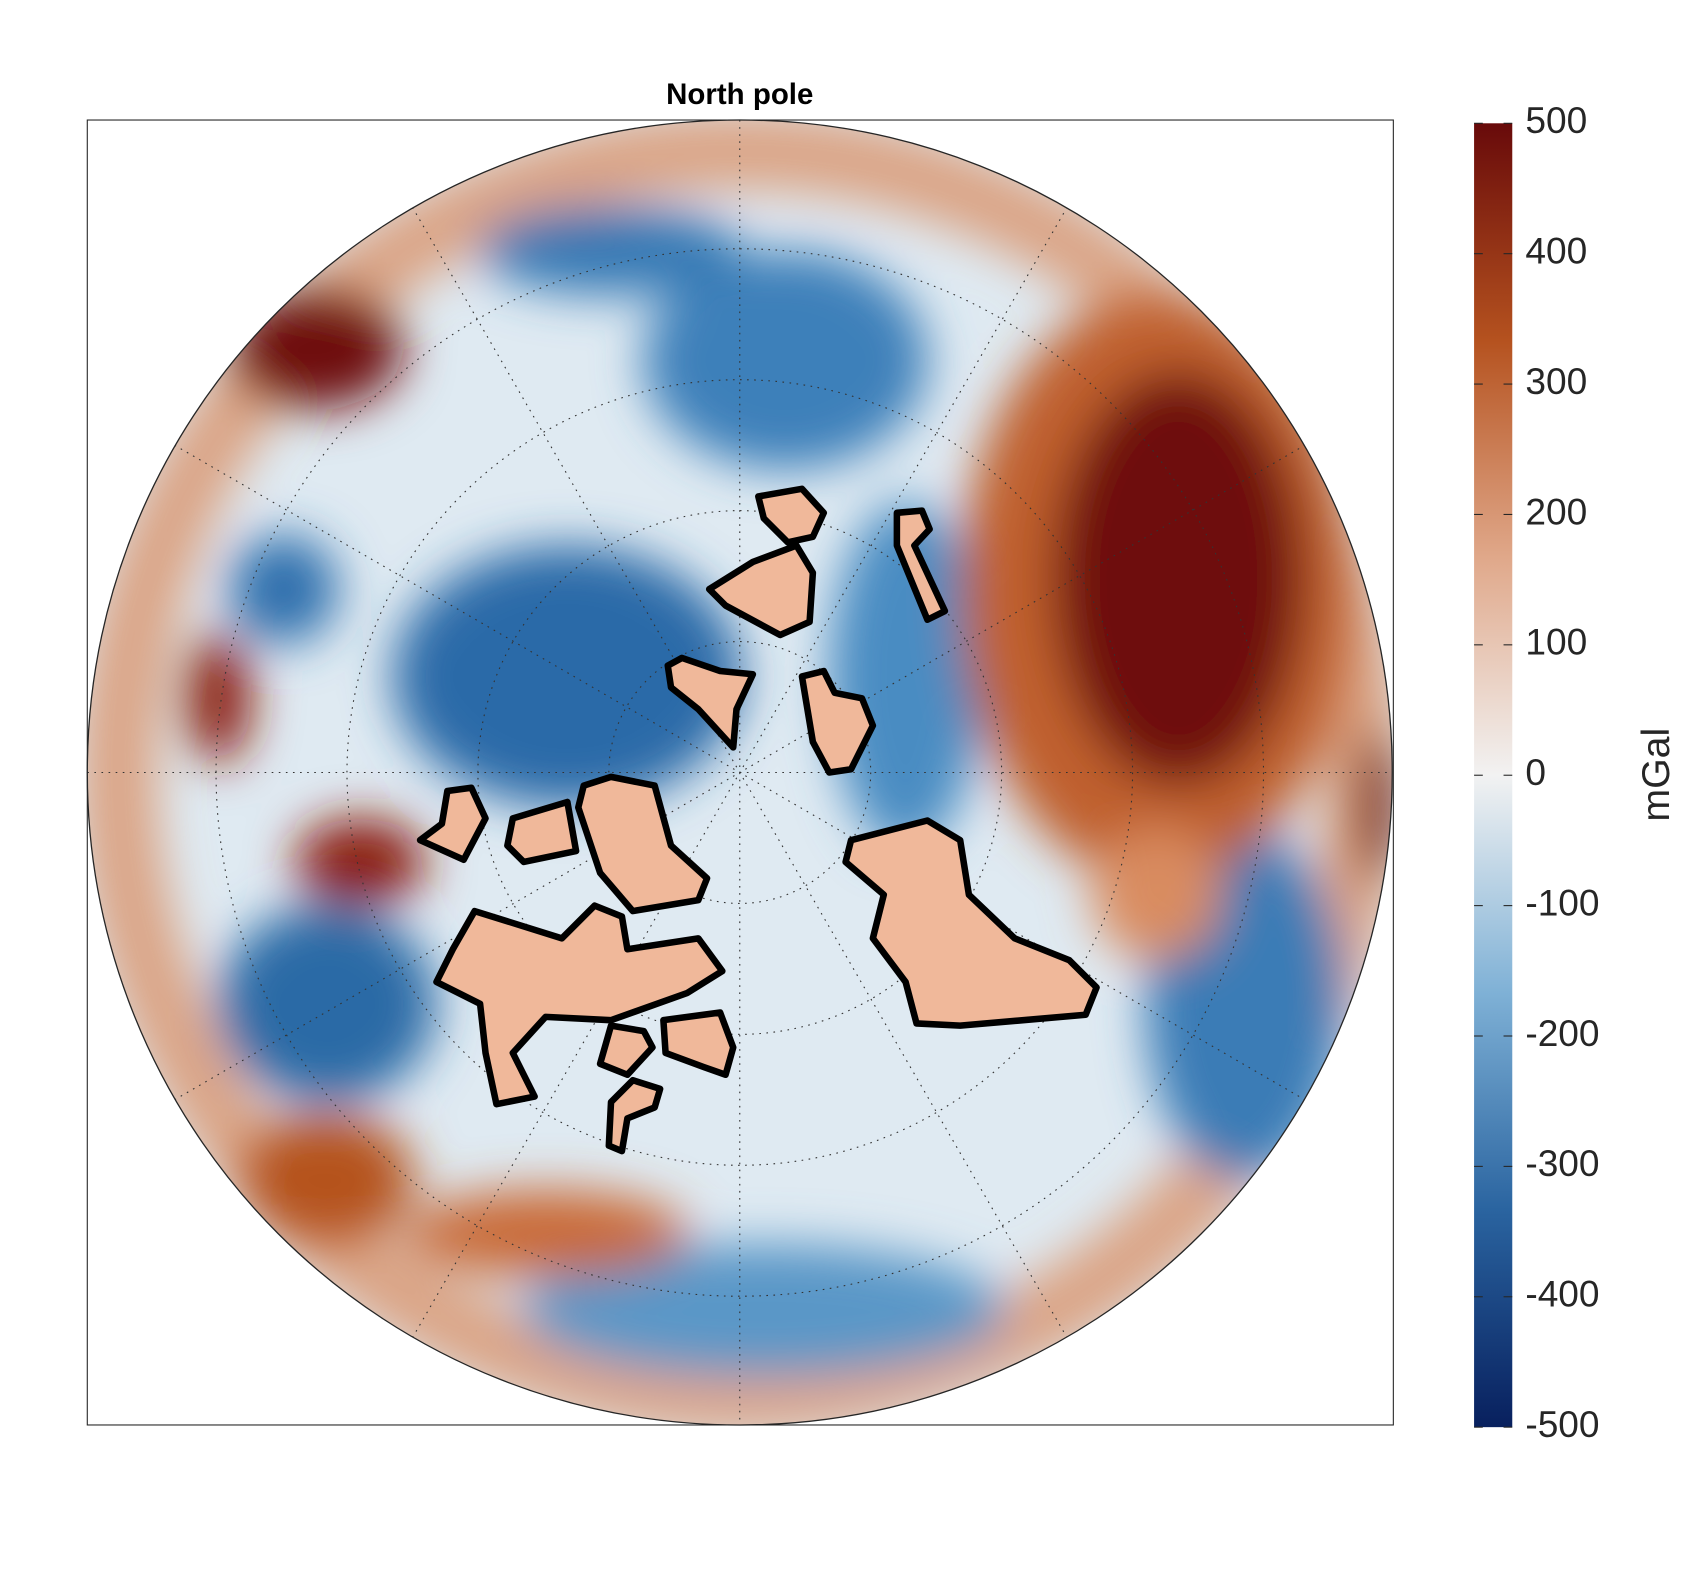 This screenshot has width=1700, height=1592. What do you see at coordinates (1562, 902) in the screenshot?
I see `colorbar-tick-label: -100` at bounding box center [1562, 902].